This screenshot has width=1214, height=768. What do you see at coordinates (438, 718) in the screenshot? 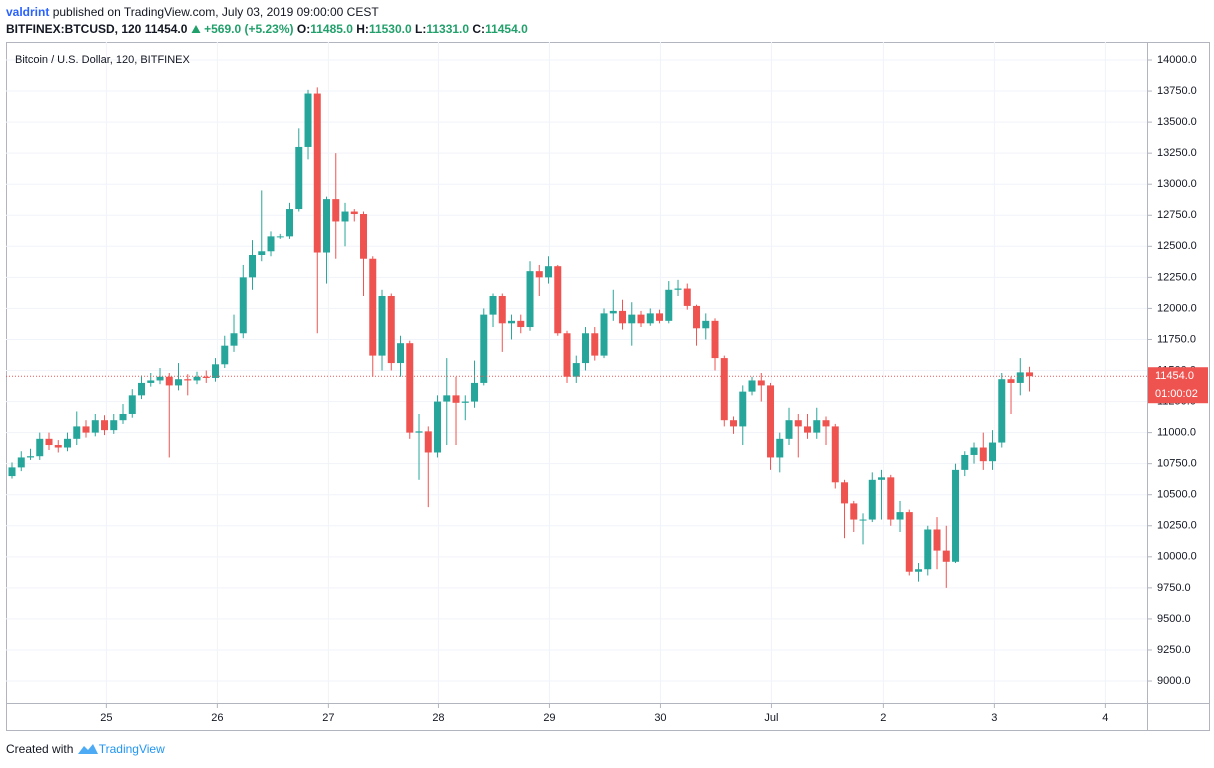
I see `x-tick-label: 28` at bounding box center [438, 718].